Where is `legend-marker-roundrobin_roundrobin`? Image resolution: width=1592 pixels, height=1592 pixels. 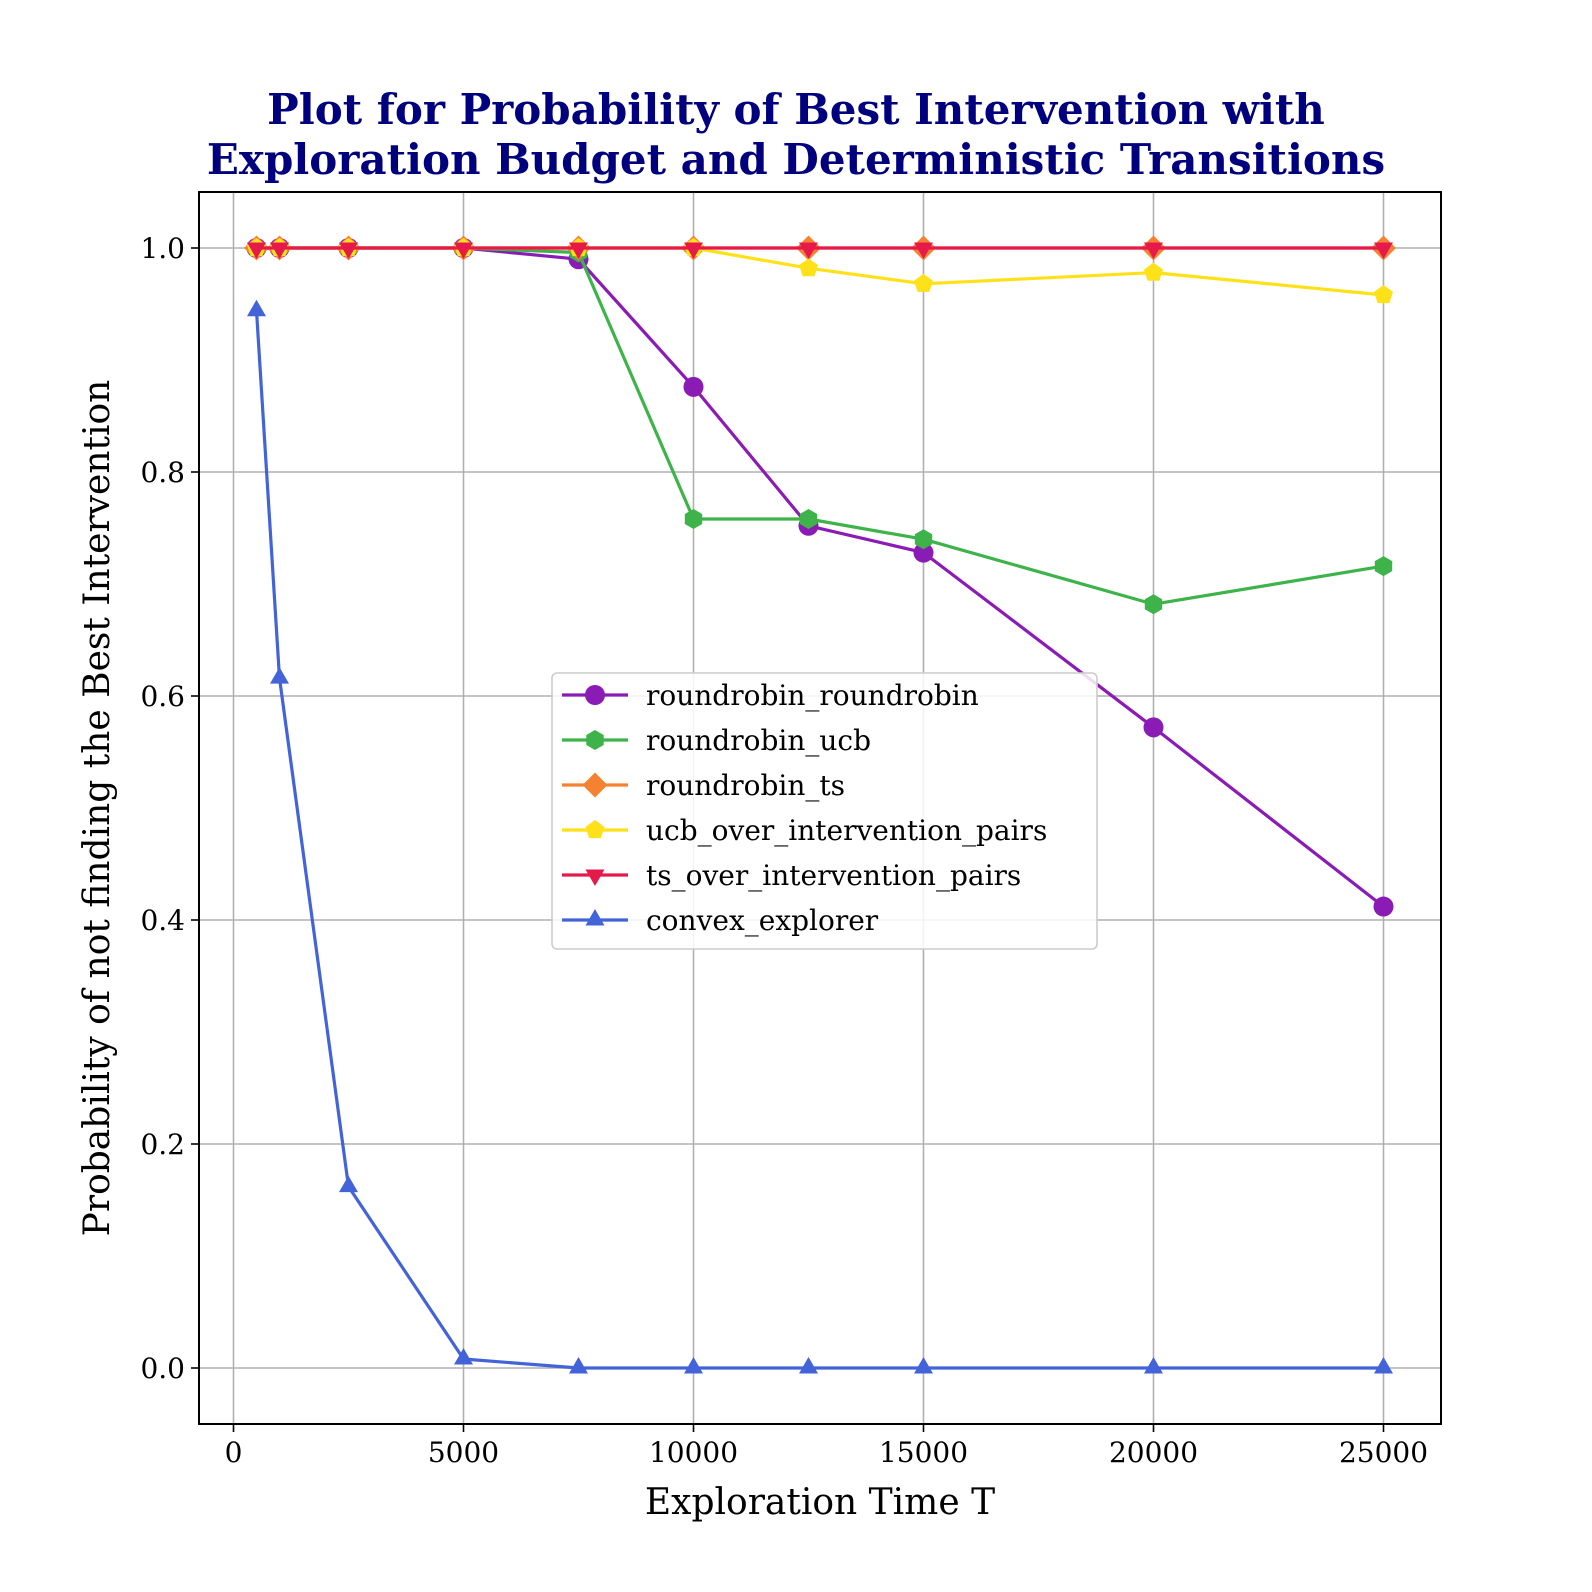 legend-marker-roundrobin_roundrobin is located at coordinates (595, 695).